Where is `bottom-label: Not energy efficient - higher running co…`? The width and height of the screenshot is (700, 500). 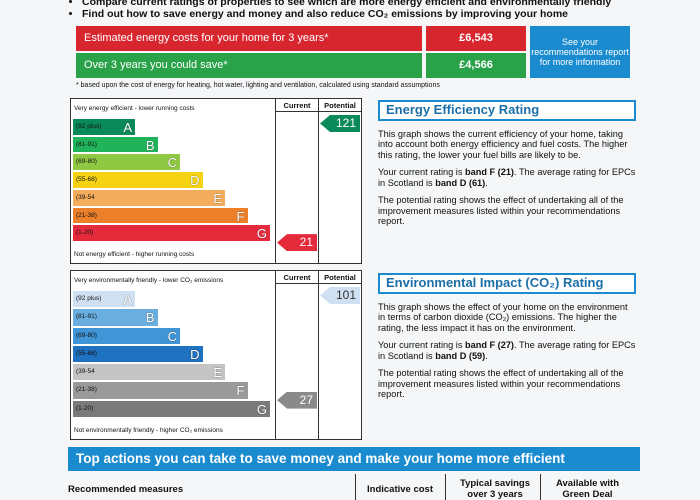
bottom-label: Not energy efficient - higher running co… is located at coordinates (134, 254).